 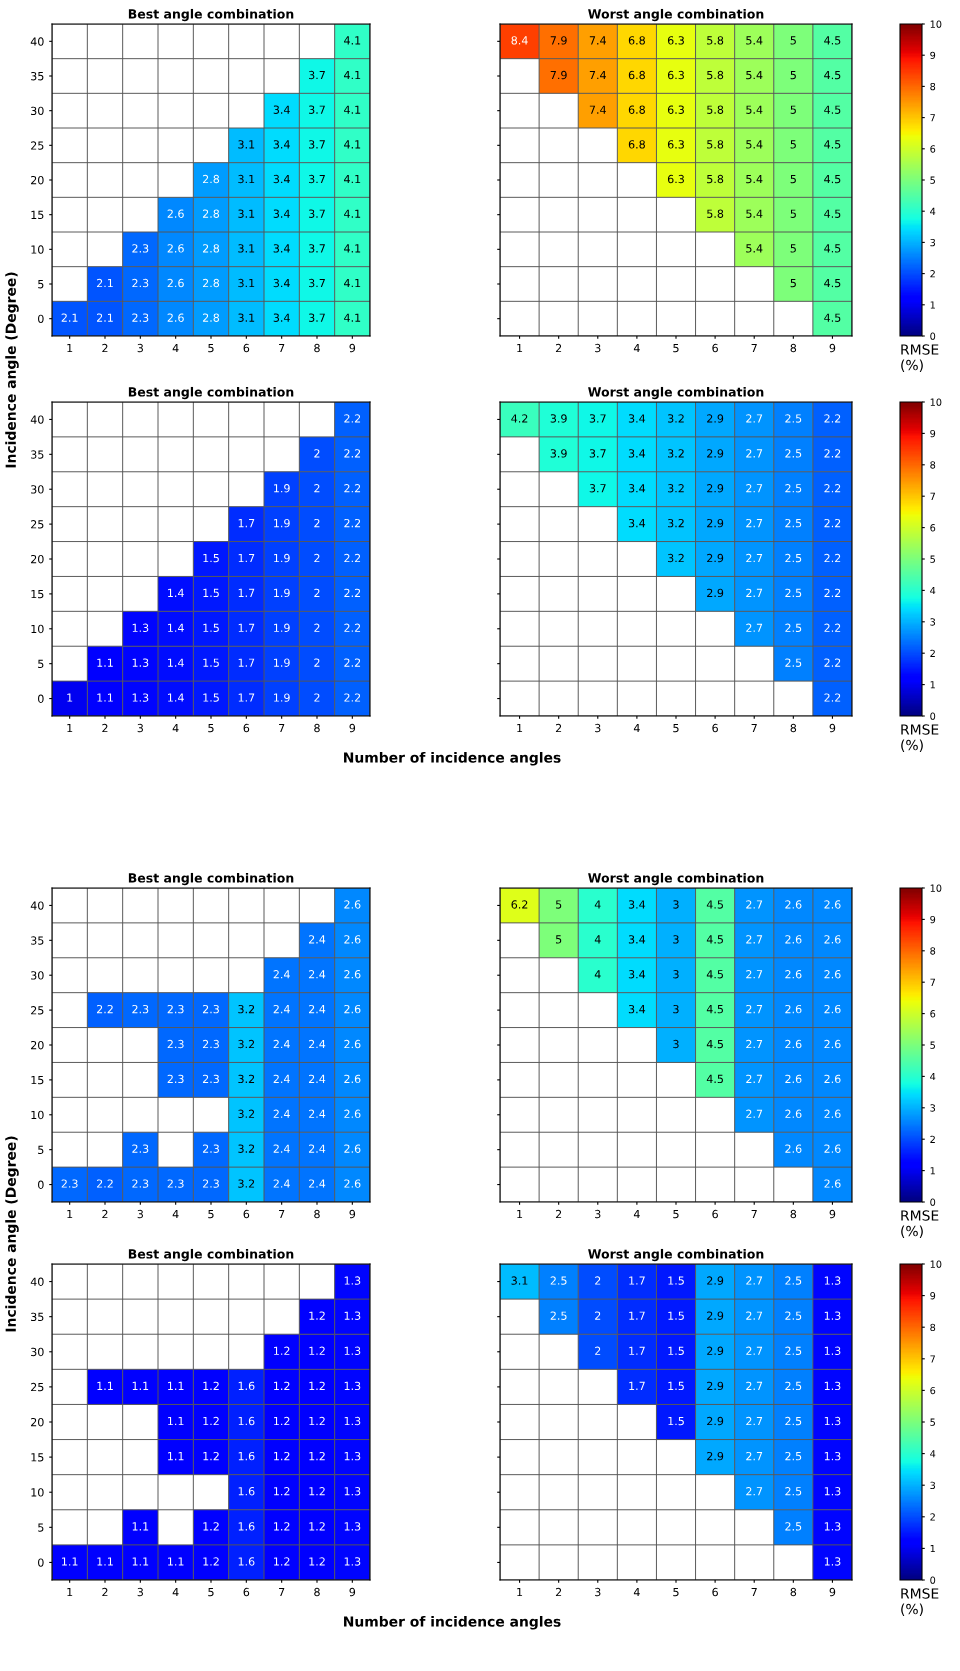 I want to click on color-bar-label: 3, so click(x=933, y=1485).